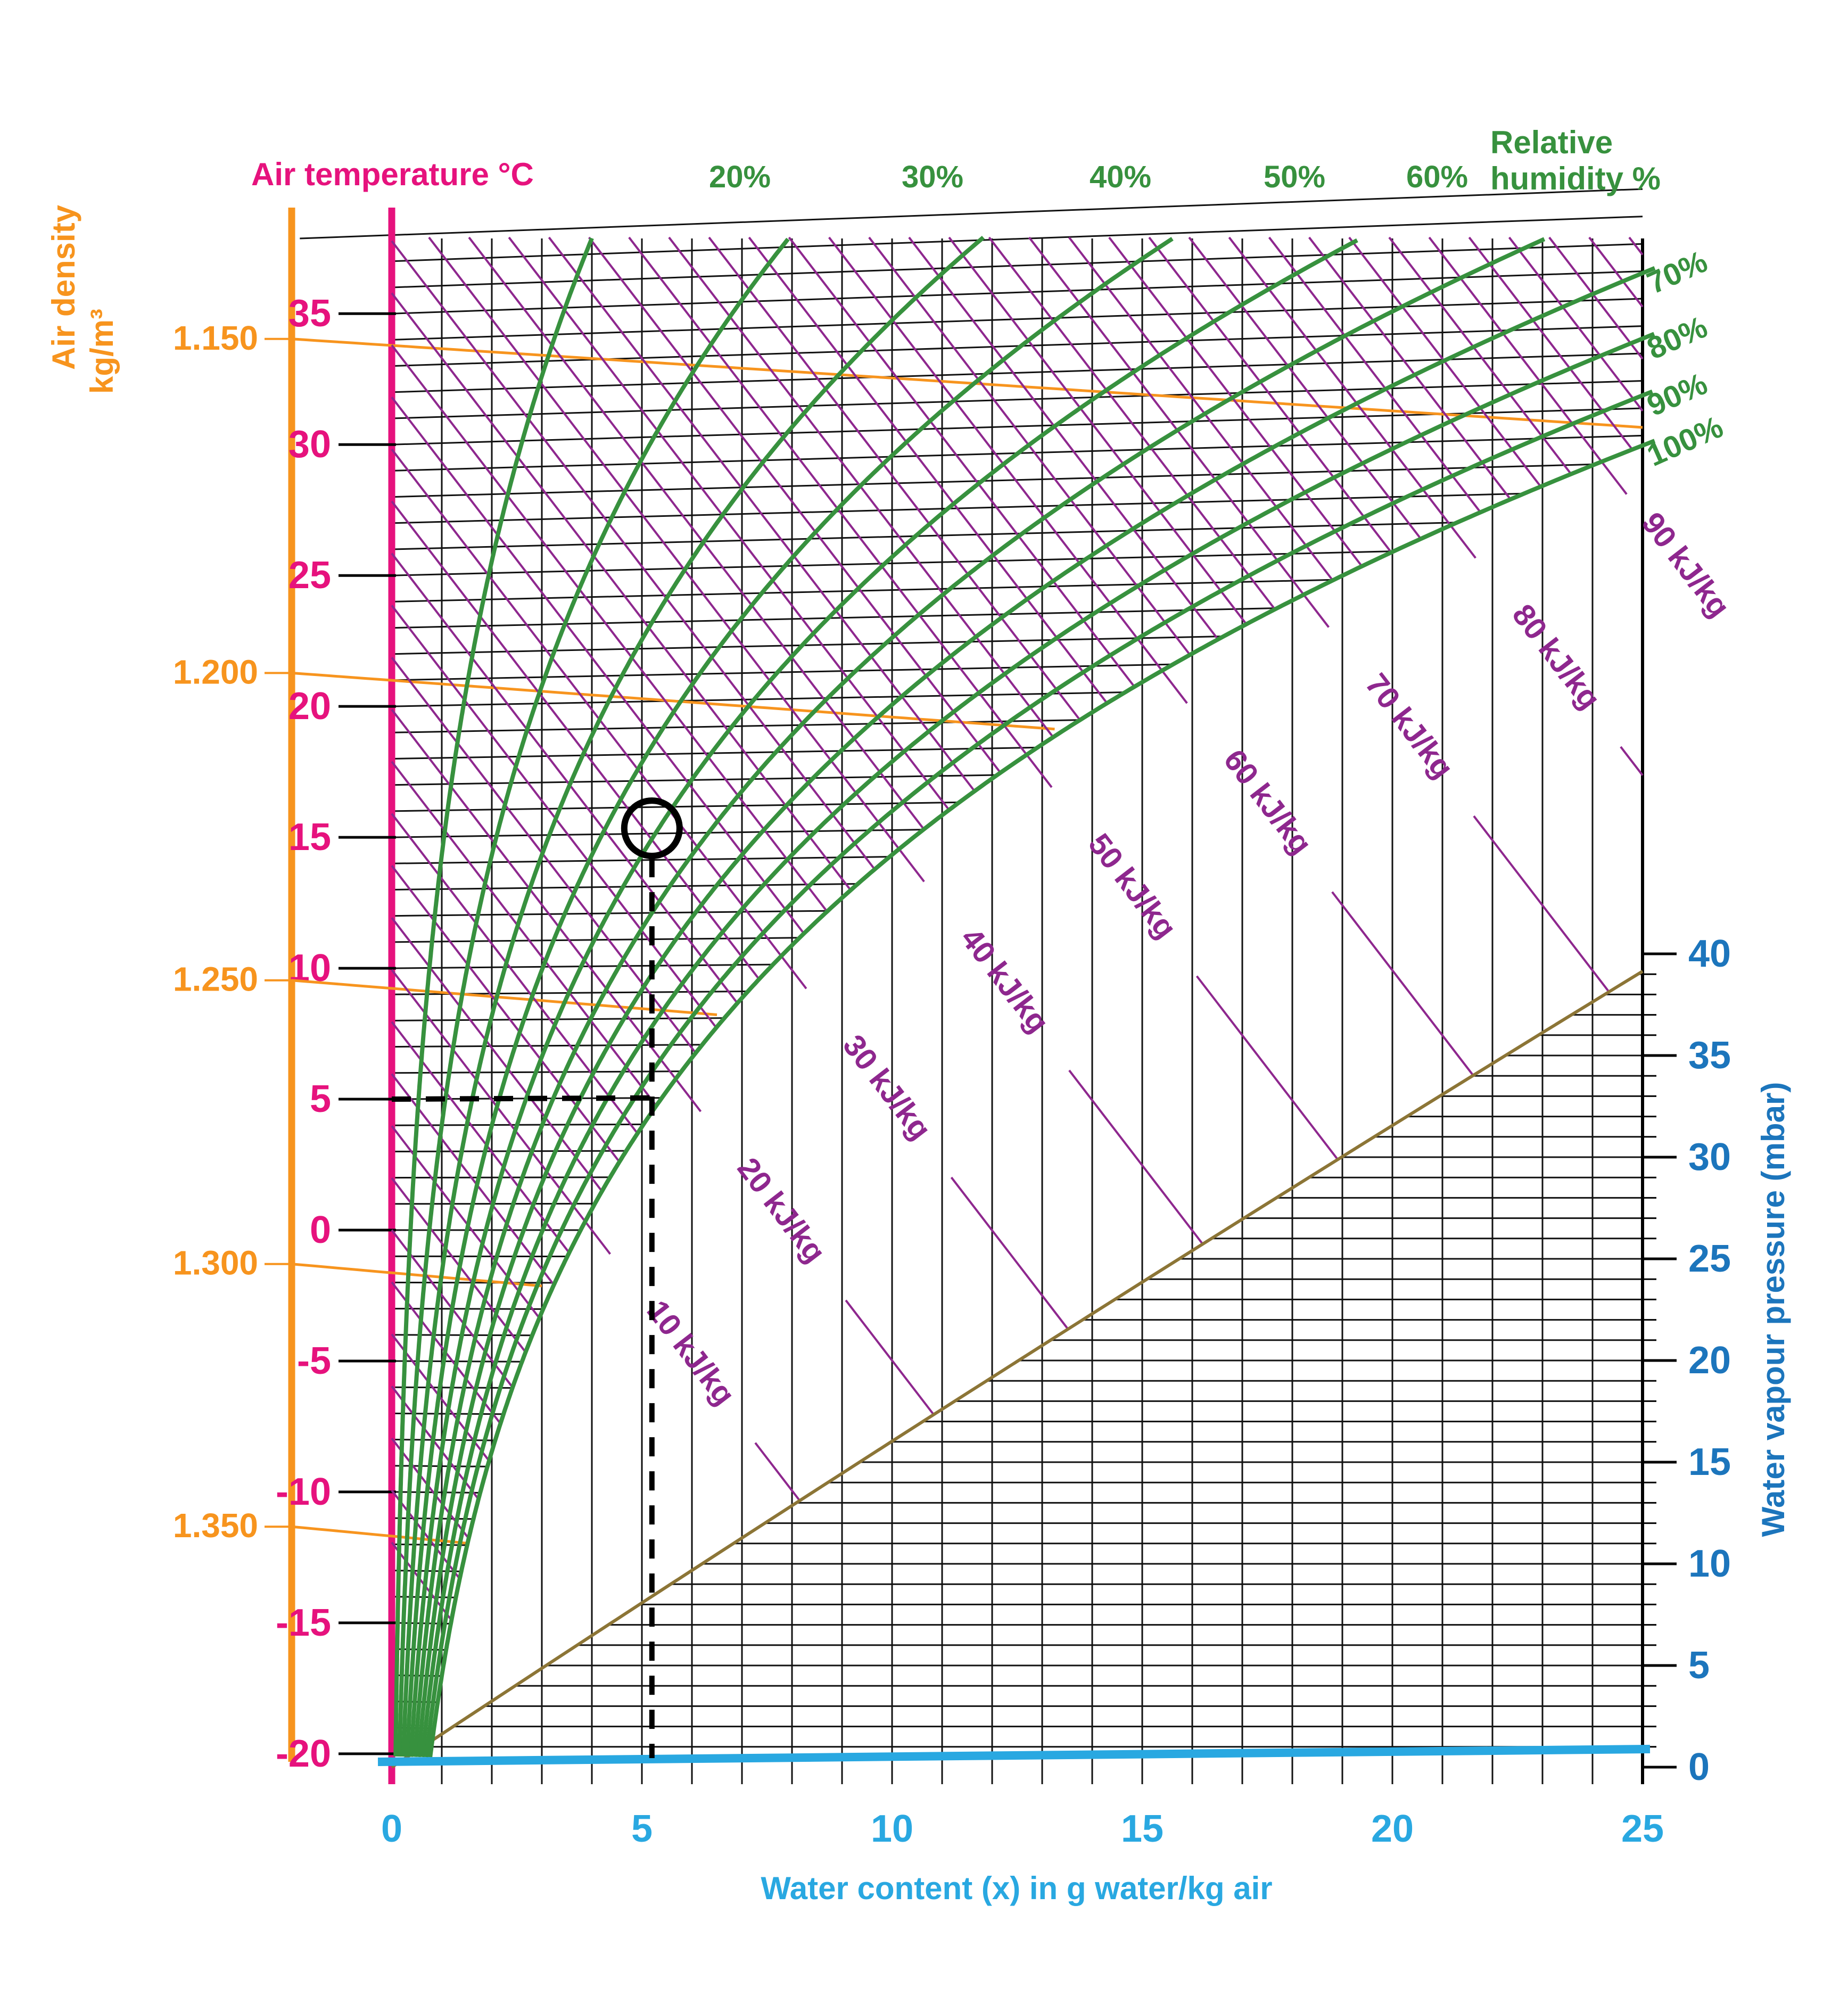 Image resolution: width=1848 pixels, height=2012 pixels. I want to click on water-content-tick-label: 10, so click(892, 1829).